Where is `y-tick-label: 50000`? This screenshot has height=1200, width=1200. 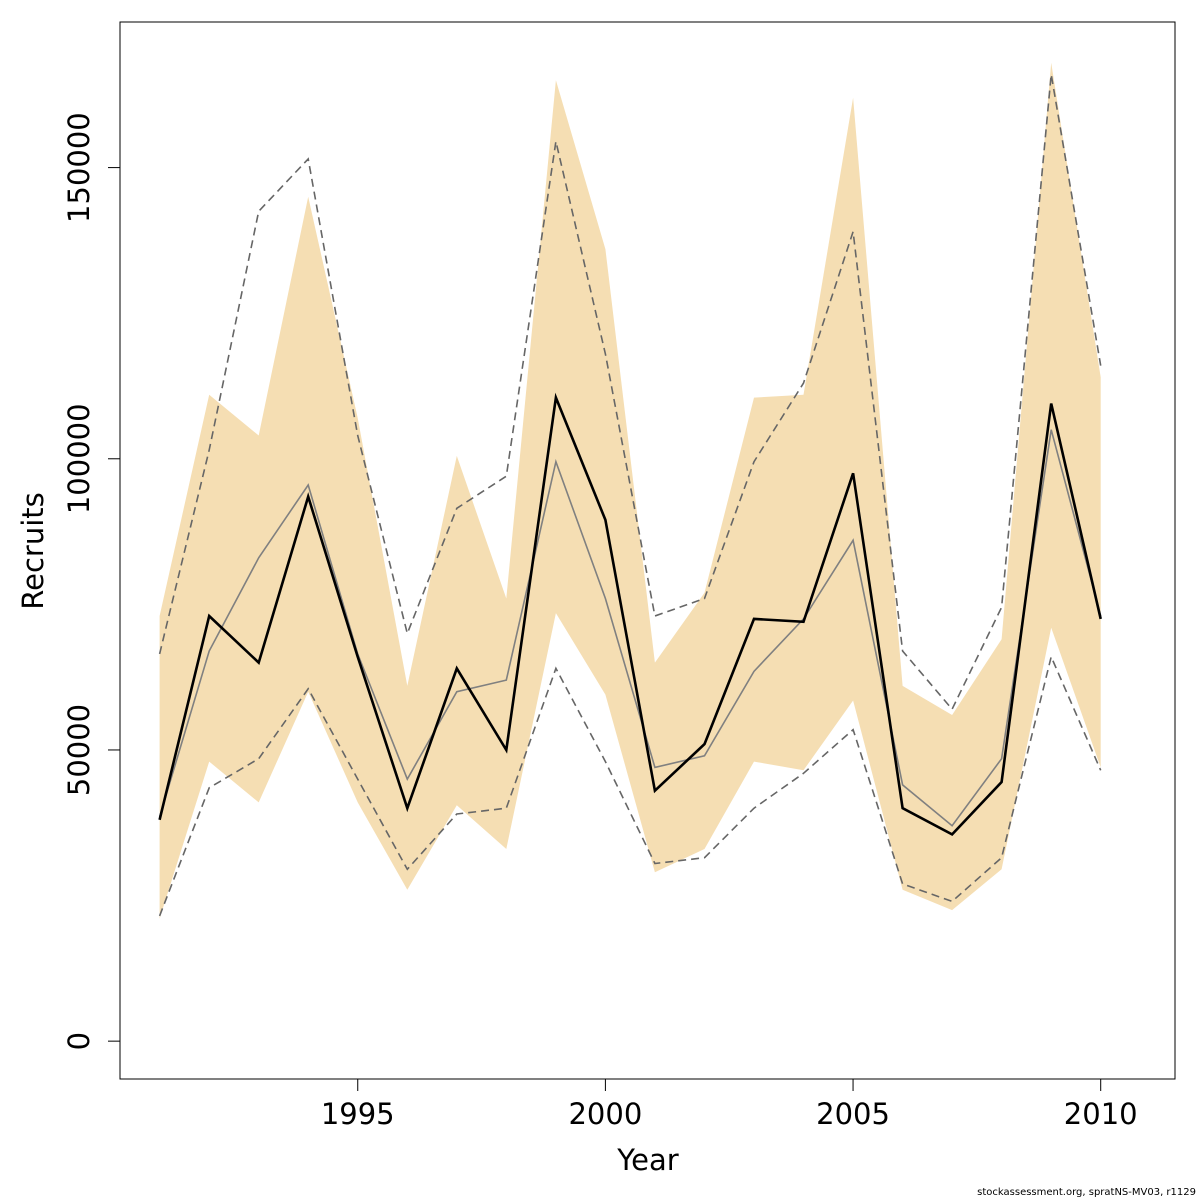
y-tick-label: 50000 is located at coordinates (79, 750).